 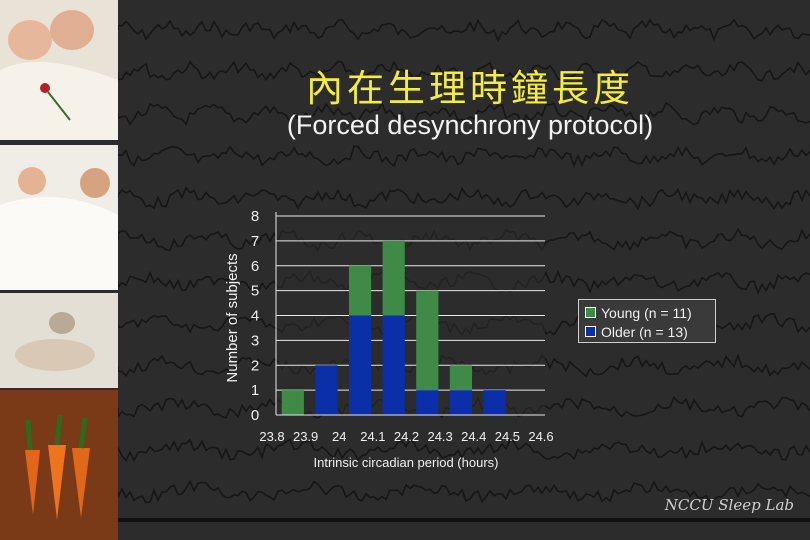 What do you see at coordinates (255, 241) in the screenshot?
I see `y-tick-label: 7` at bounding box center [255, 241].